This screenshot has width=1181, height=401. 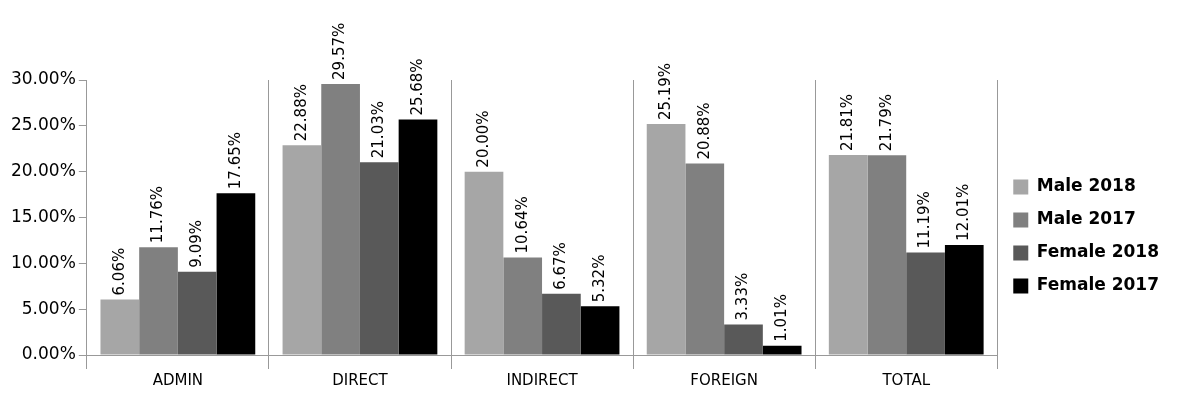 I want to click on data-label: 29.57%, so click(x=339, y=51).